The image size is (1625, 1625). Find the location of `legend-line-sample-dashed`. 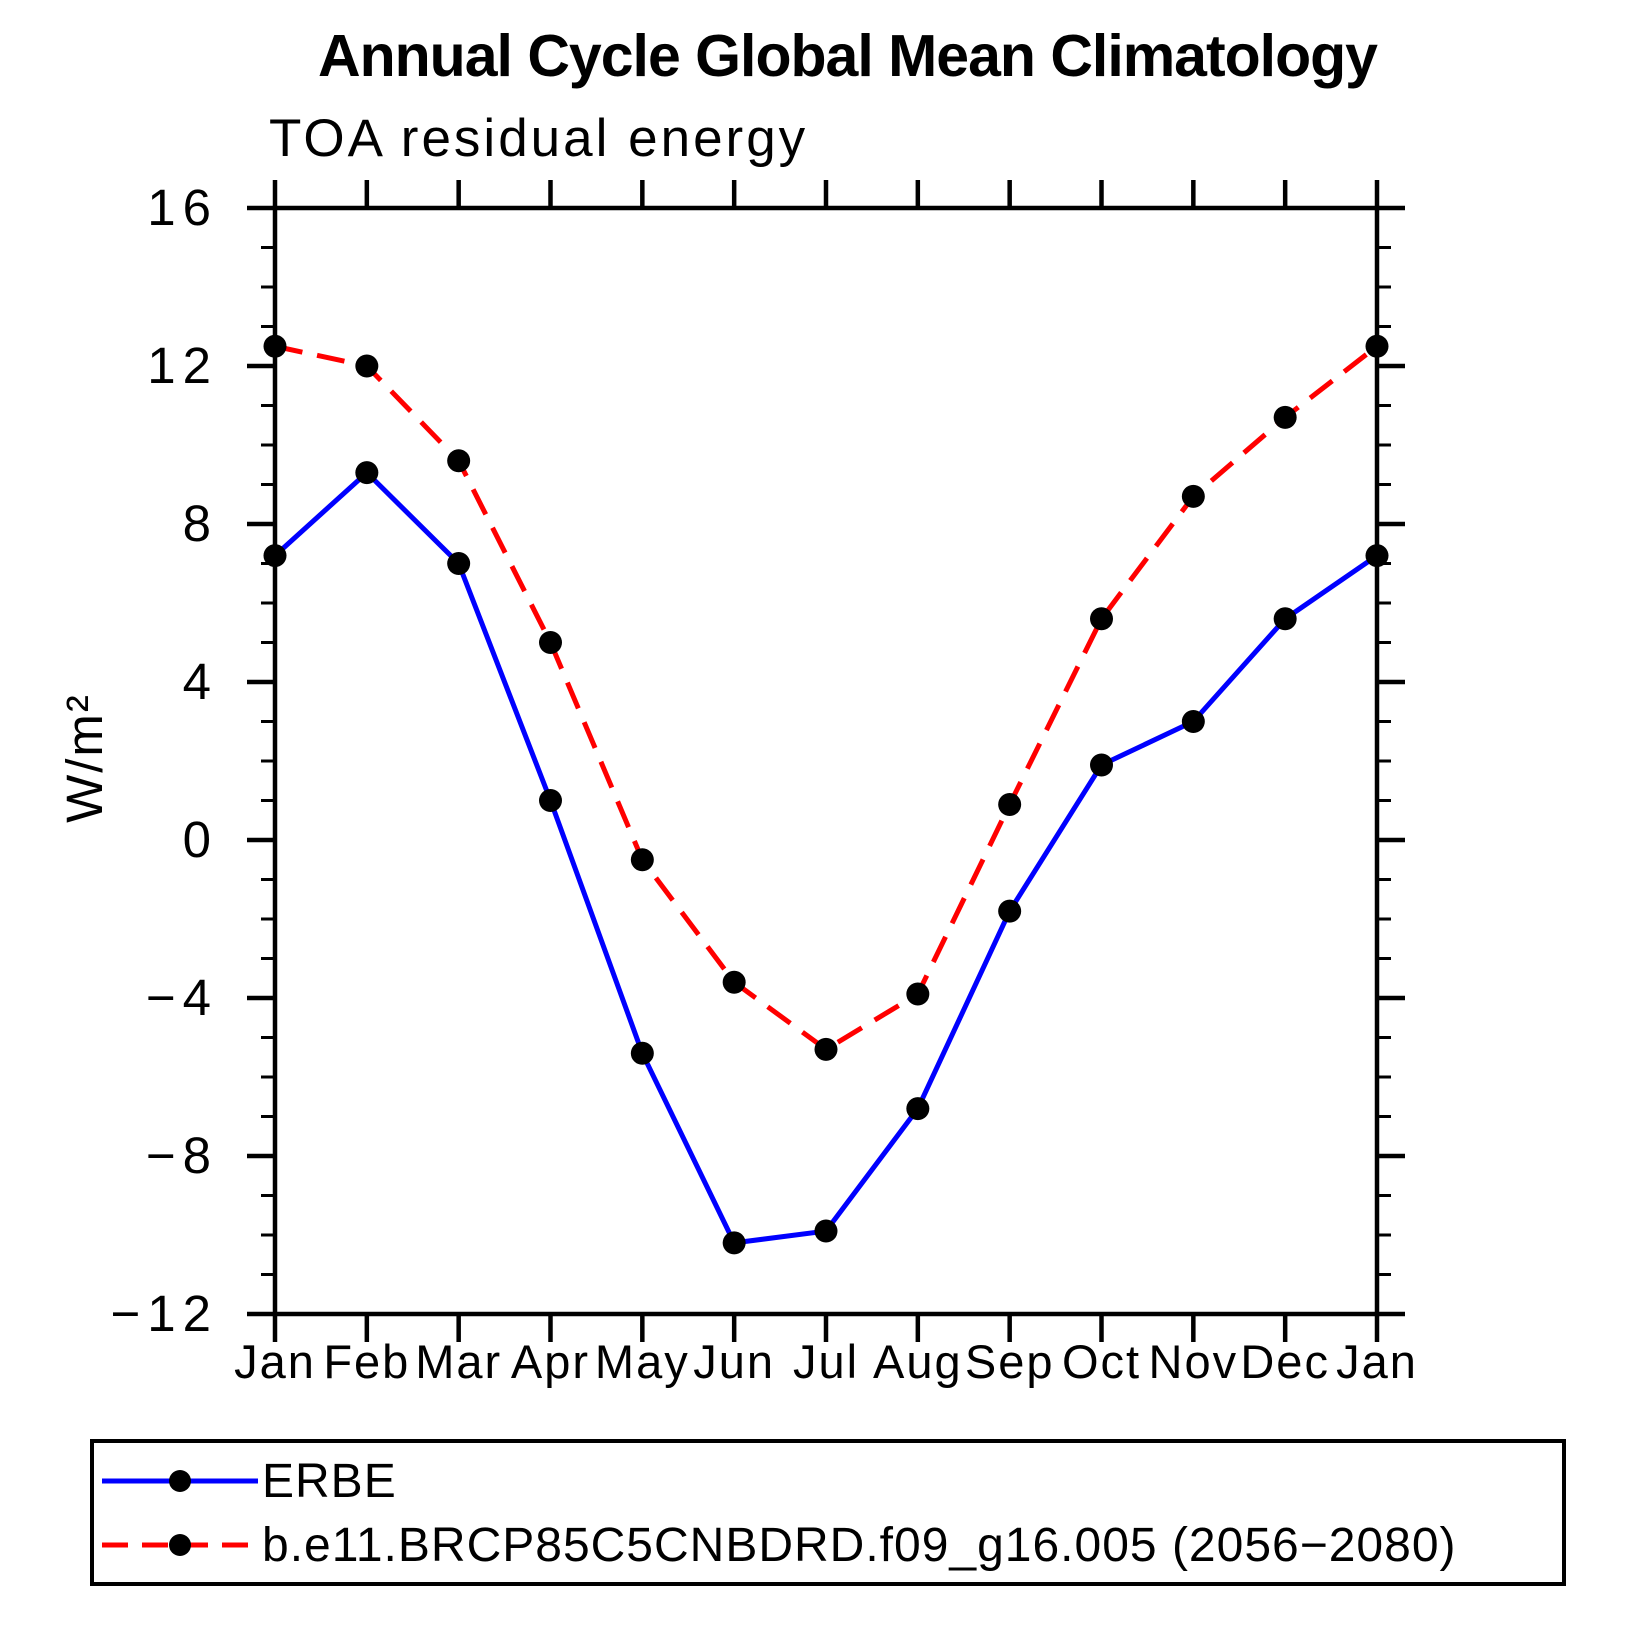

legend-line-sample-dashed is located at coordinates (180, 1545).